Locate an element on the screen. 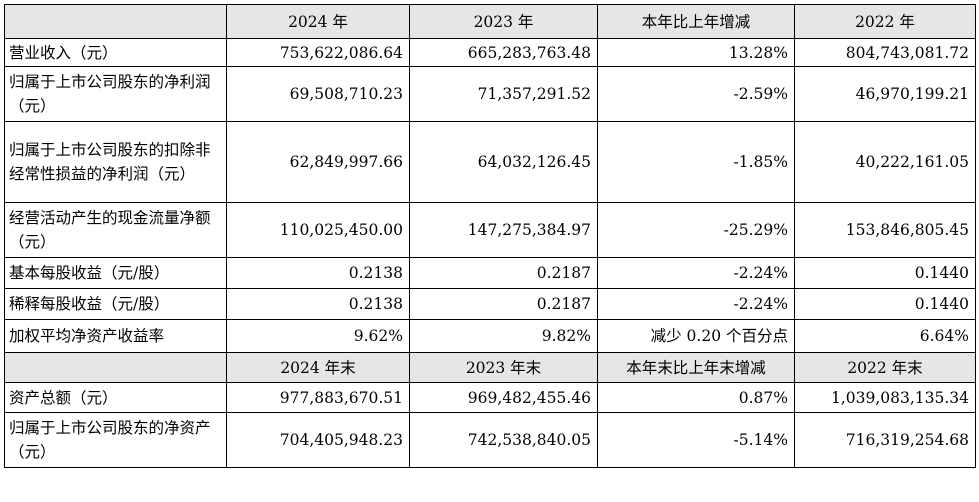  value-change: 13.28% is located at coordinates (696, 52).